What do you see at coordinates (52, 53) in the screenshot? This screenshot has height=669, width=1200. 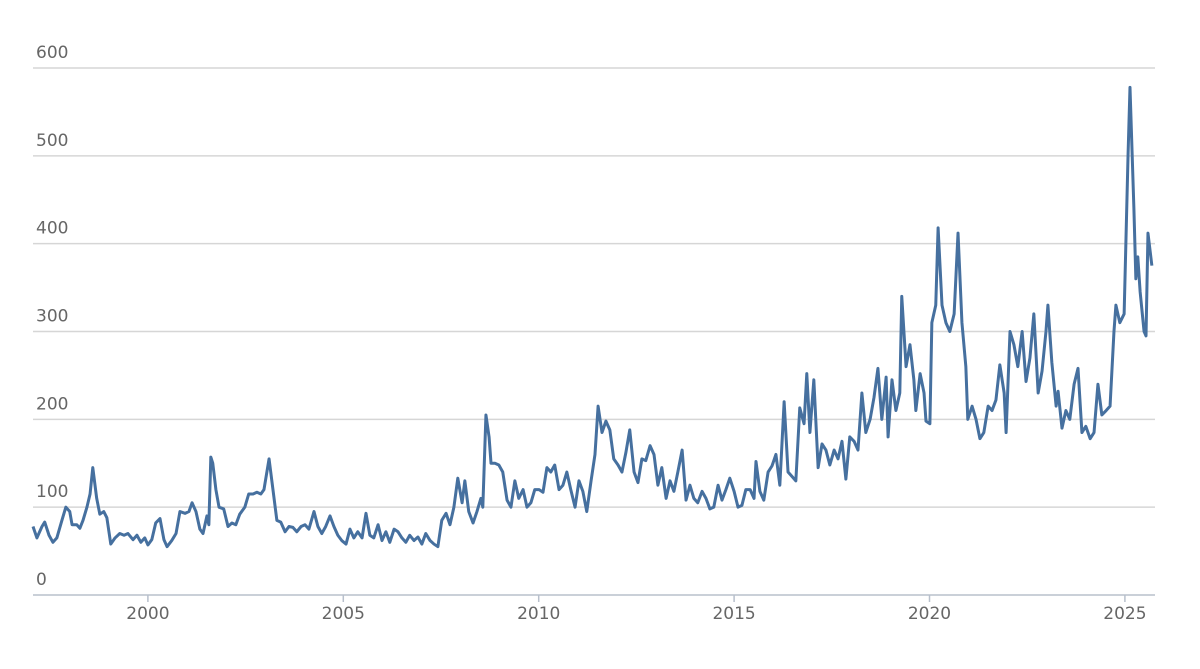 I see `y-tick-label: 600` at bounding box center [52, 53].